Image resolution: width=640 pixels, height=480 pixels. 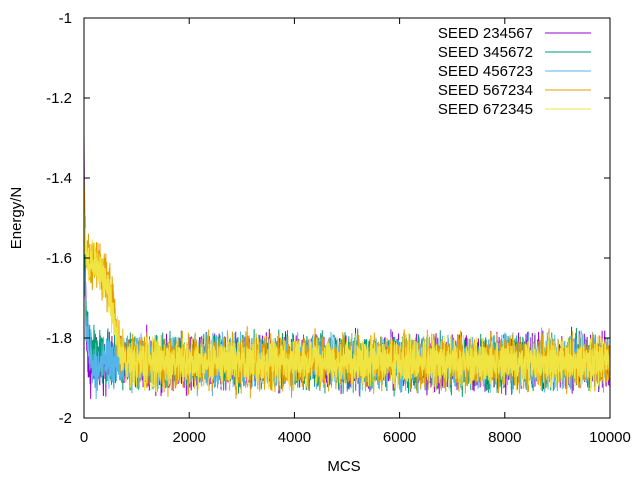 What do you see at coordinates (294, 437) in the screenshot?
I see `x-tick-label: 4000` at bounding box center [294, 437].